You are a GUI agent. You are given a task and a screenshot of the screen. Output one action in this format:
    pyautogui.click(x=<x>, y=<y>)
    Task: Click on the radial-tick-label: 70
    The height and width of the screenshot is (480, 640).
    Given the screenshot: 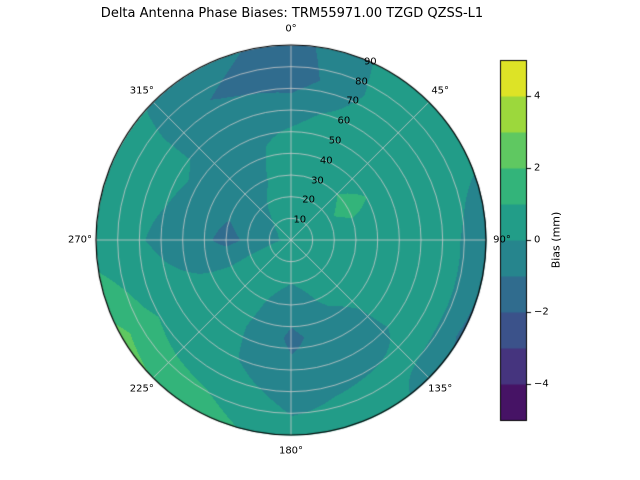 What is the action you would take?
    pyautogui.click(x=353, y=101)
    